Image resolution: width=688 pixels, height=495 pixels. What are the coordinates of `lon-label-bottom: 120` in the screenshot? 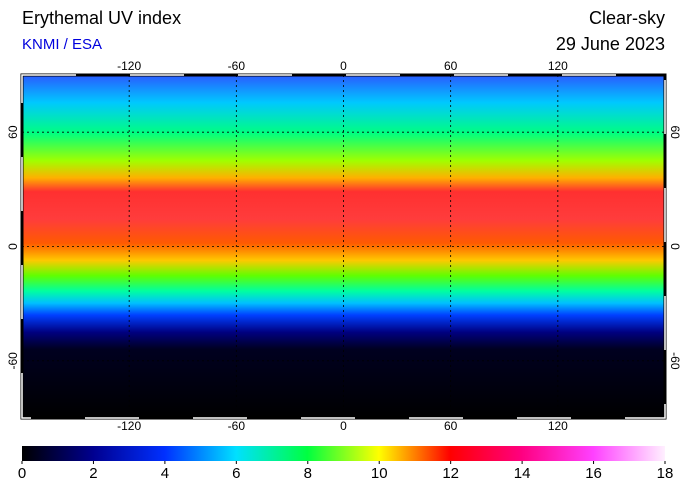 It's located at (558, 426).